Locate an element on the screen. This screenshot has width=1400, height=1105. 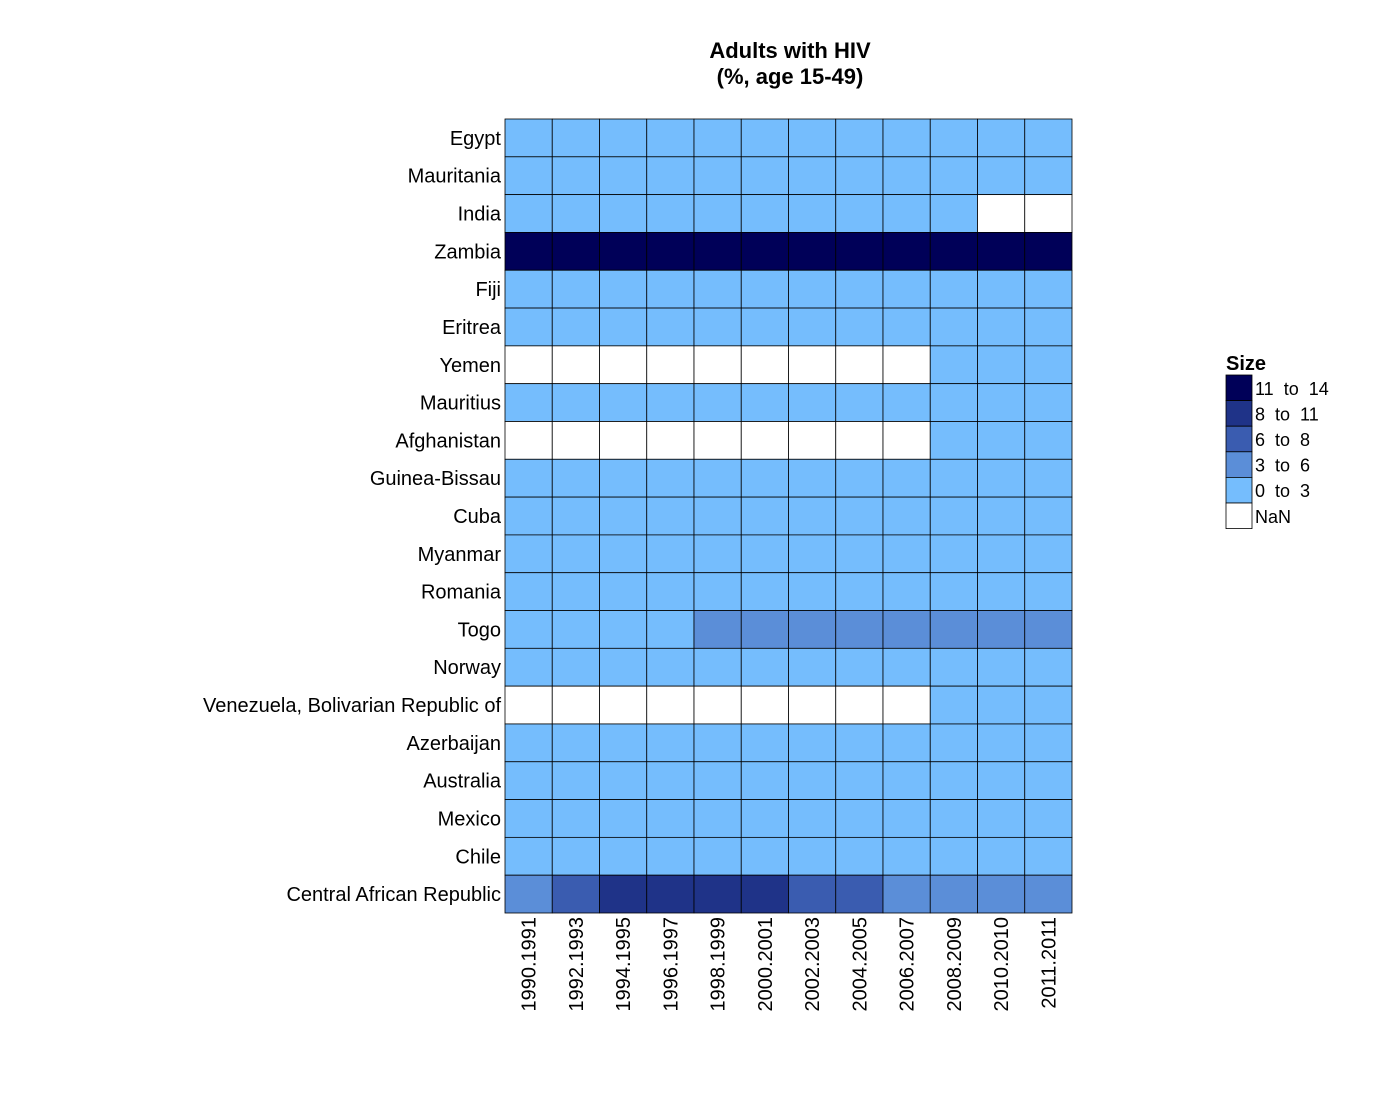
row-label: India is located at coordinates (480, 215).